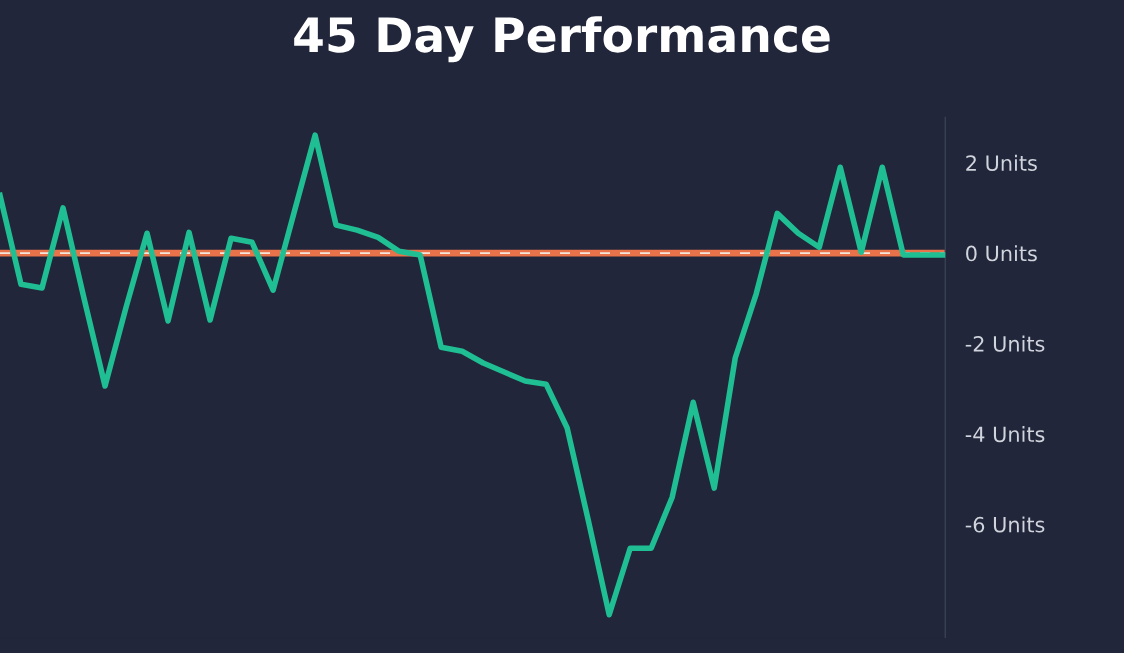 The image size is (1124, 653). Describe the element at coordinates (1005, 343) in the screenshot. I see `y-tick-label: -2 Units` at that location.